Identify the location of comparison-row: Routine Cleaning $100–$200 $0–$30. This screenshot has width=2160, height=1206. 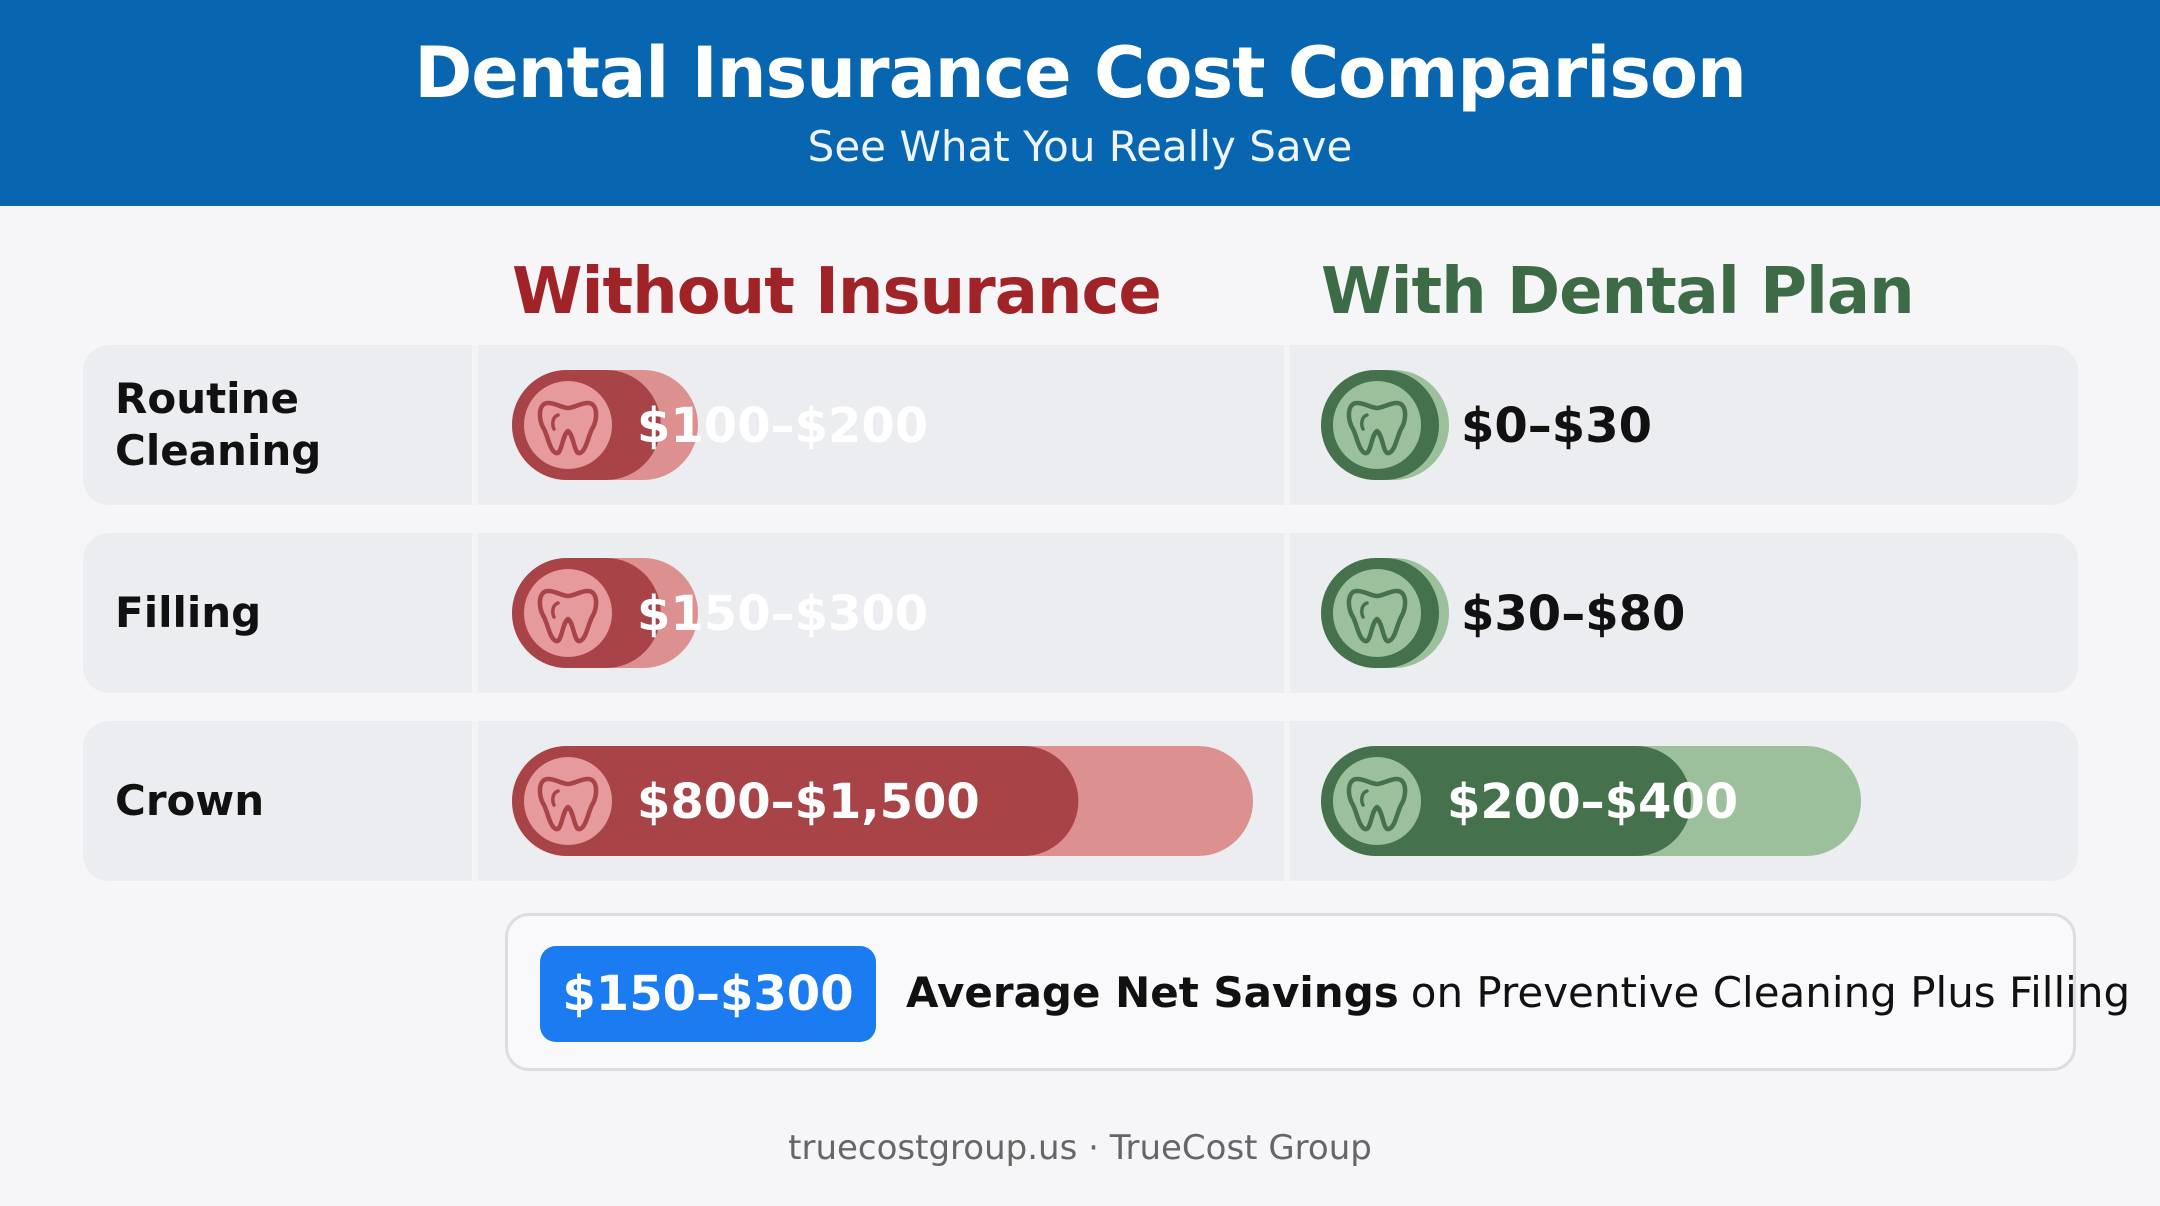
(1080, 425).